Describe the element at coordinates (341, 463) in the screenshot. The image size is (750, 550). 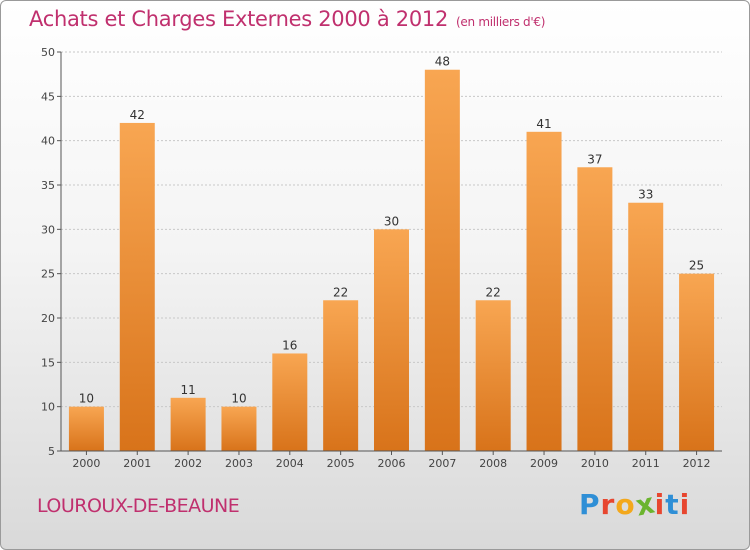
I see `x-tick-label-2005: 2005` at that location.